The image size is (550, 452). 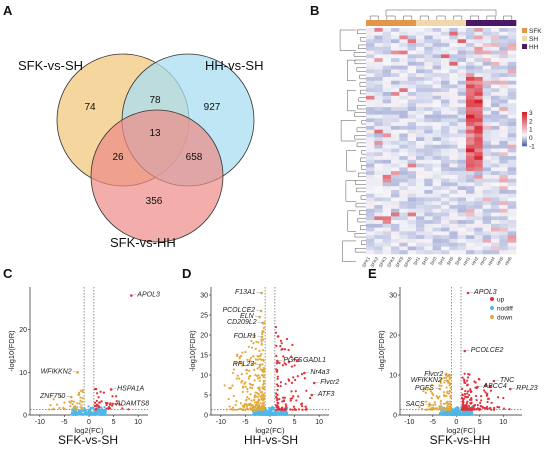 I want to click on panel-label-d: D, so click(x=186, y=273).